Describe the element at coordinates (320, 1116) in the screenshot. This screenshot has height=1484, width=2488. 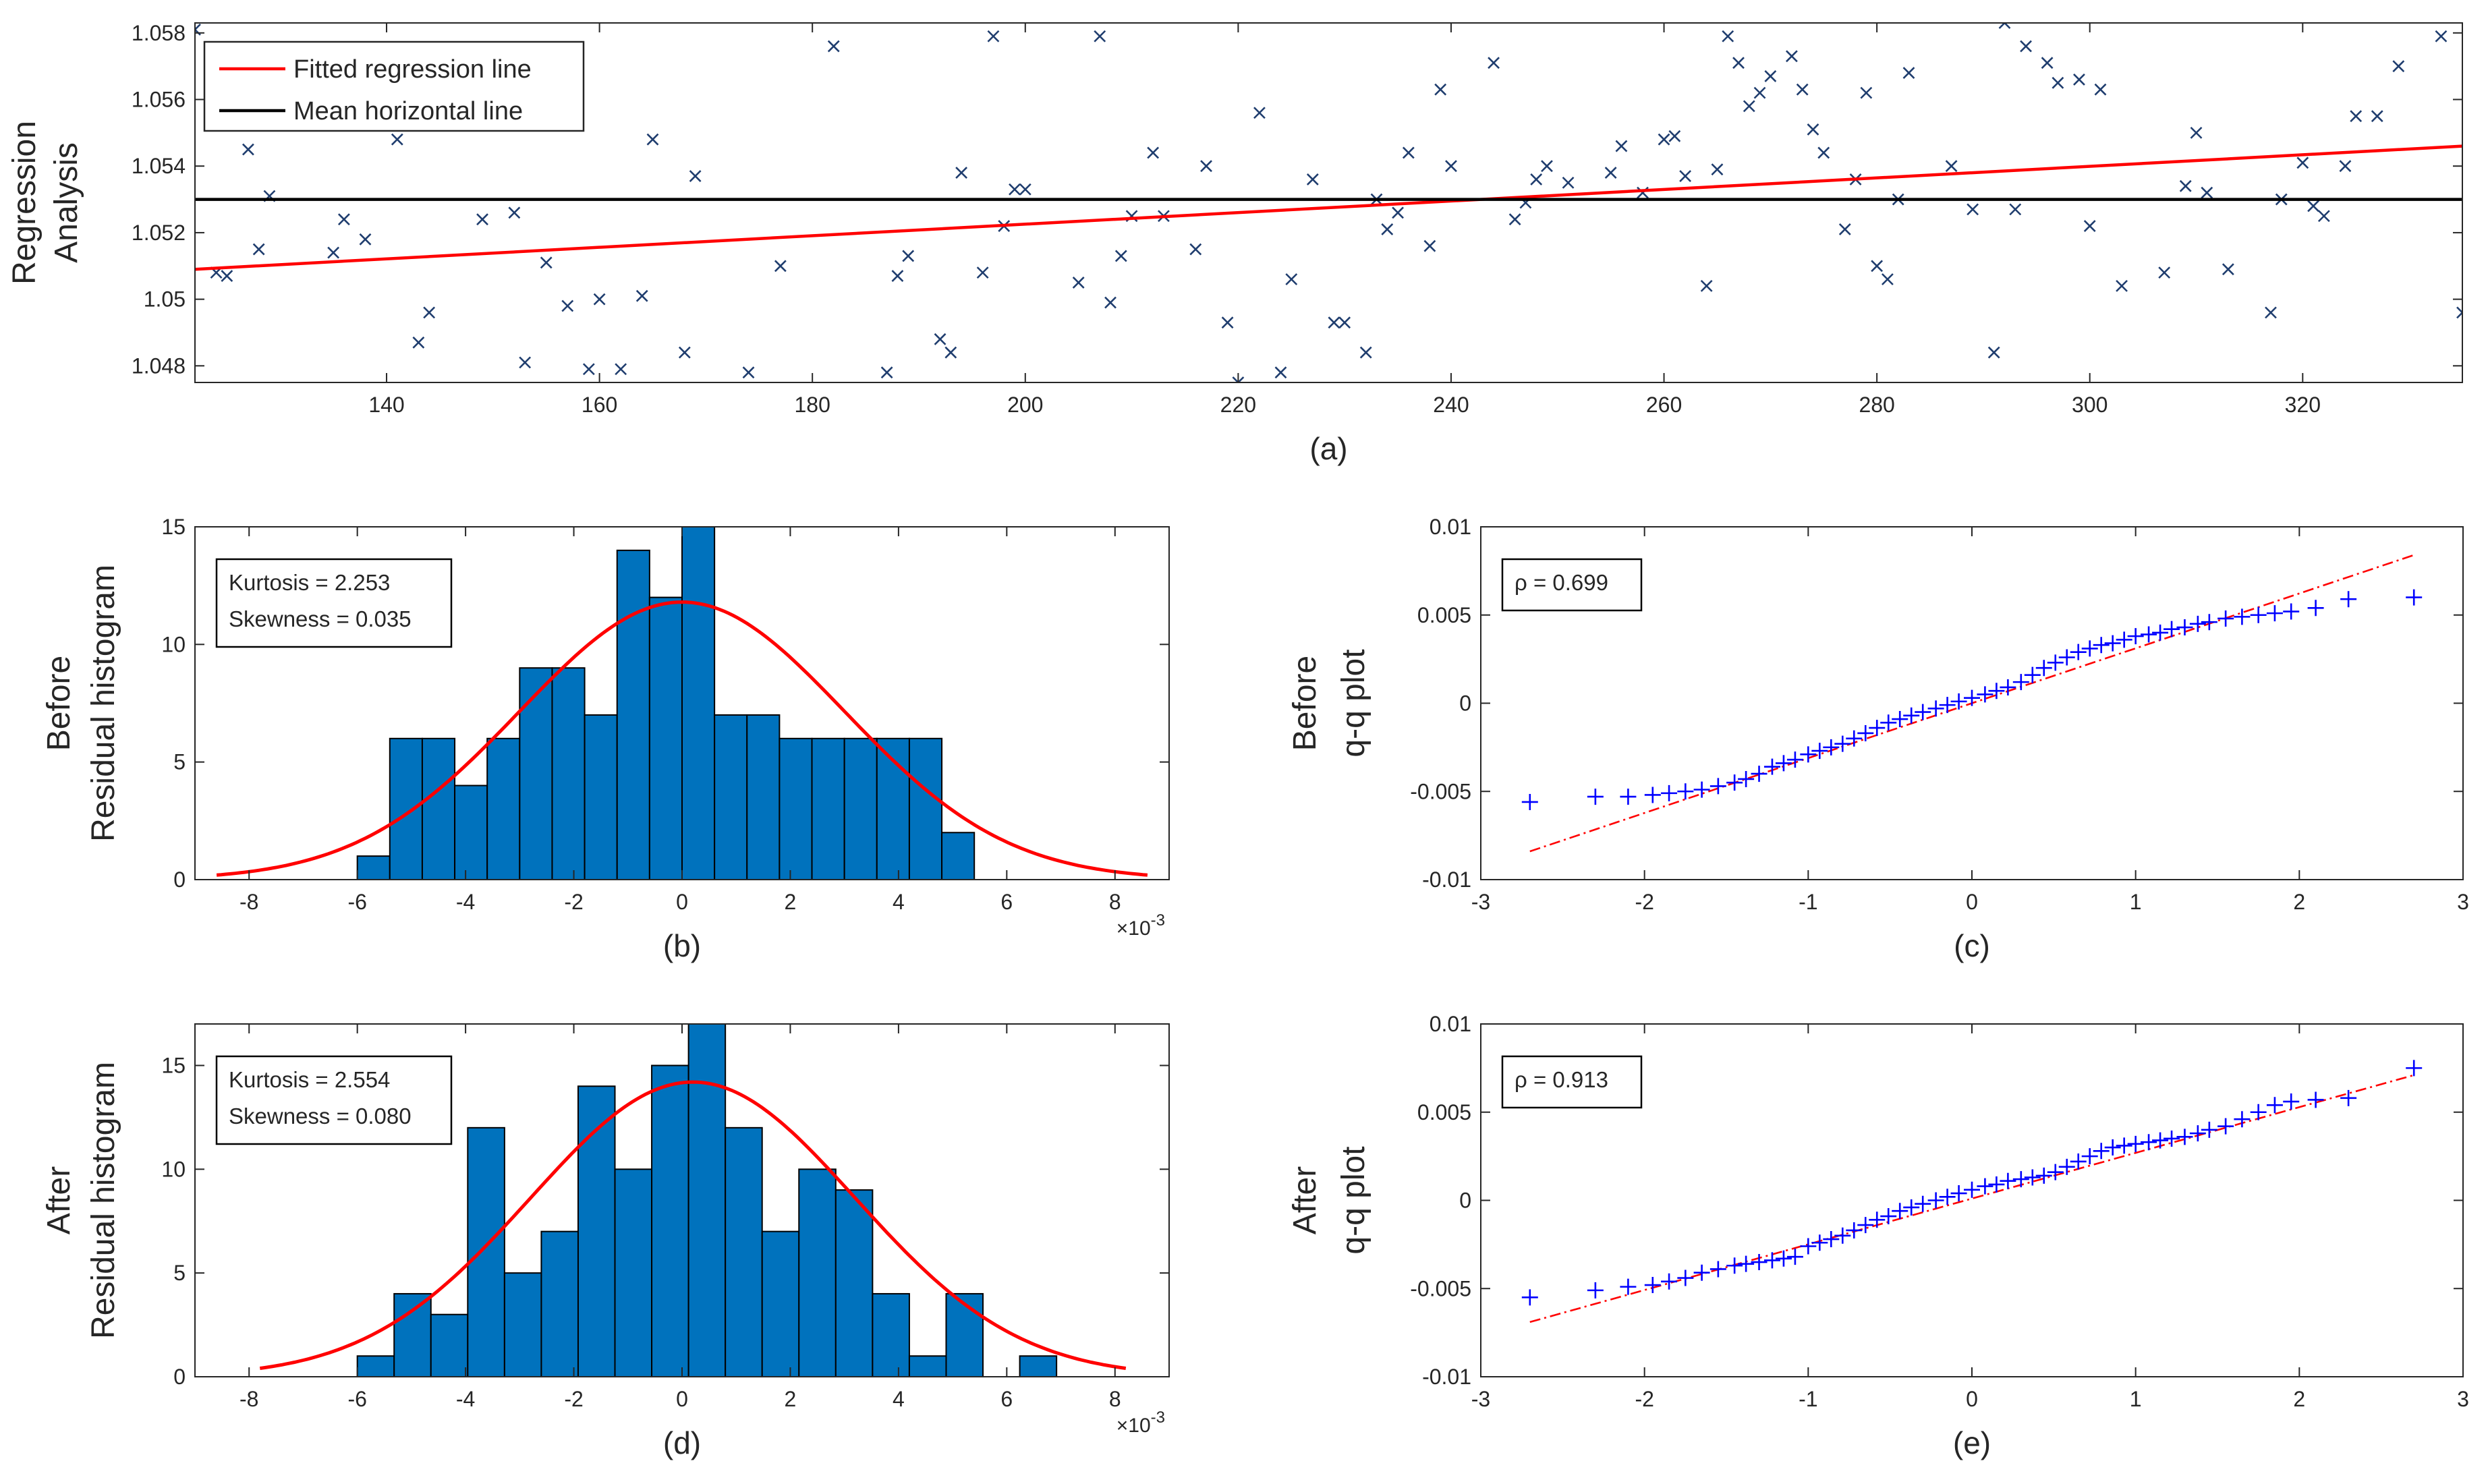
I see `stats-annotation-text: Skewness = 0.080` at that location.